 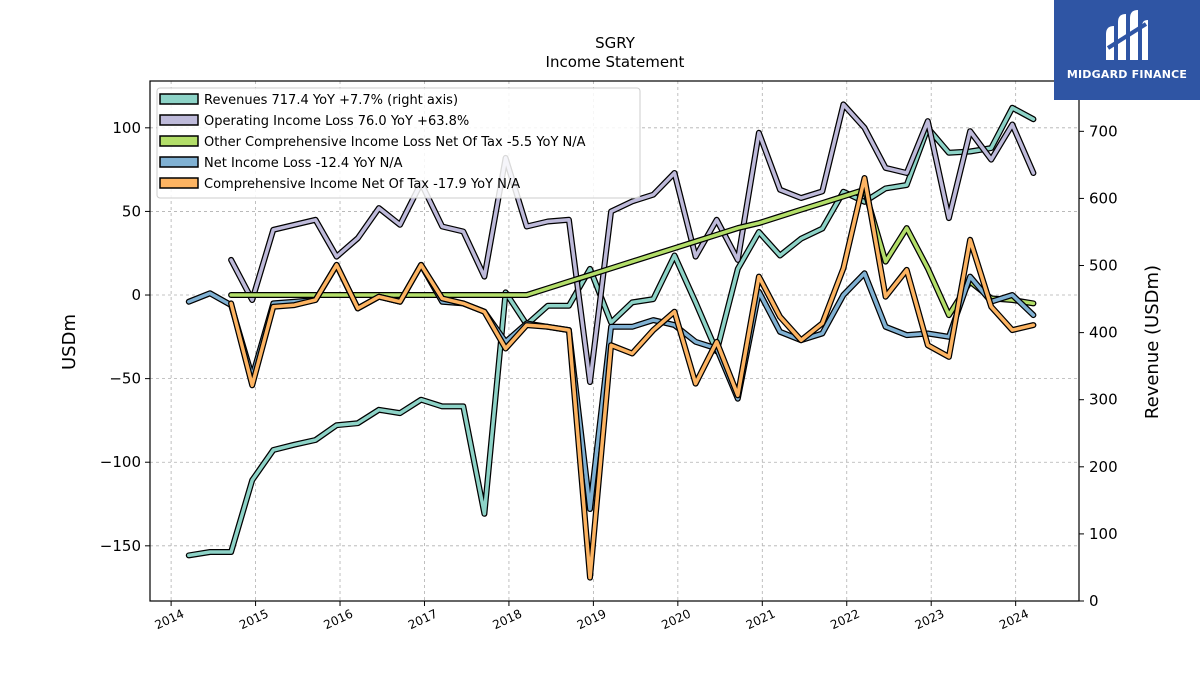 What do you see at coordinates (930, 620) in the screenshot?
I see `x-tick-label: 2023` at bounding box center [930, 620].